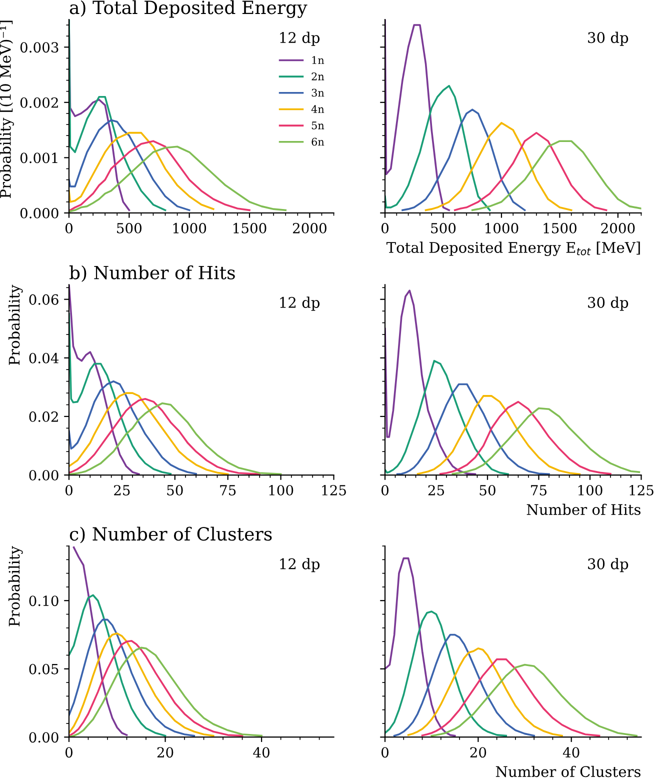  Describe the element at coordinates (39, 213) in the screenshot. I see `y-tick-label: 0.000` at that location.